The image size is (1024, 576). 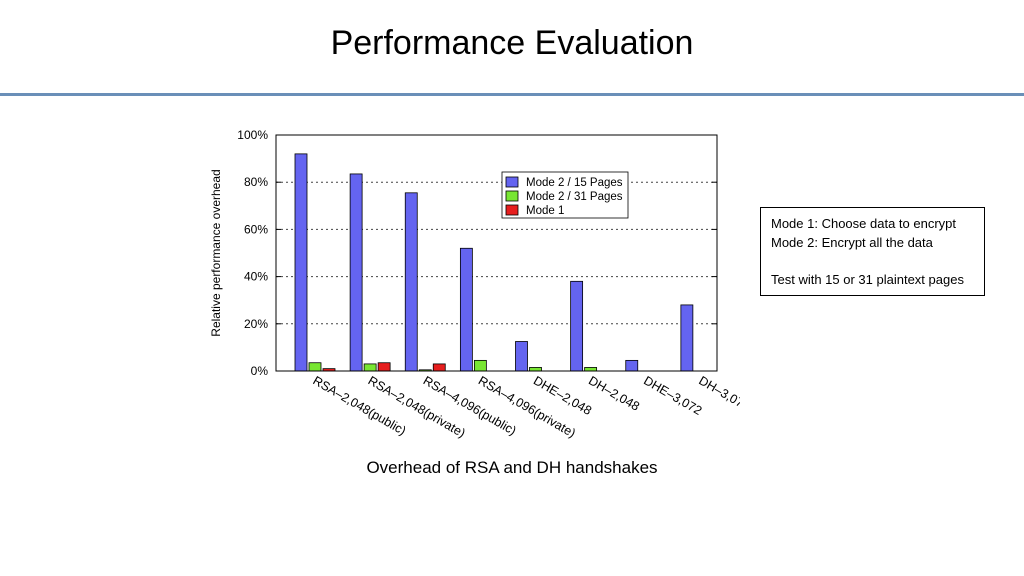 What do you see at coordinates (614, 393) in the screenshot?
I see `x-tick-label: DH–2,048` at bounding box center [614, 393].